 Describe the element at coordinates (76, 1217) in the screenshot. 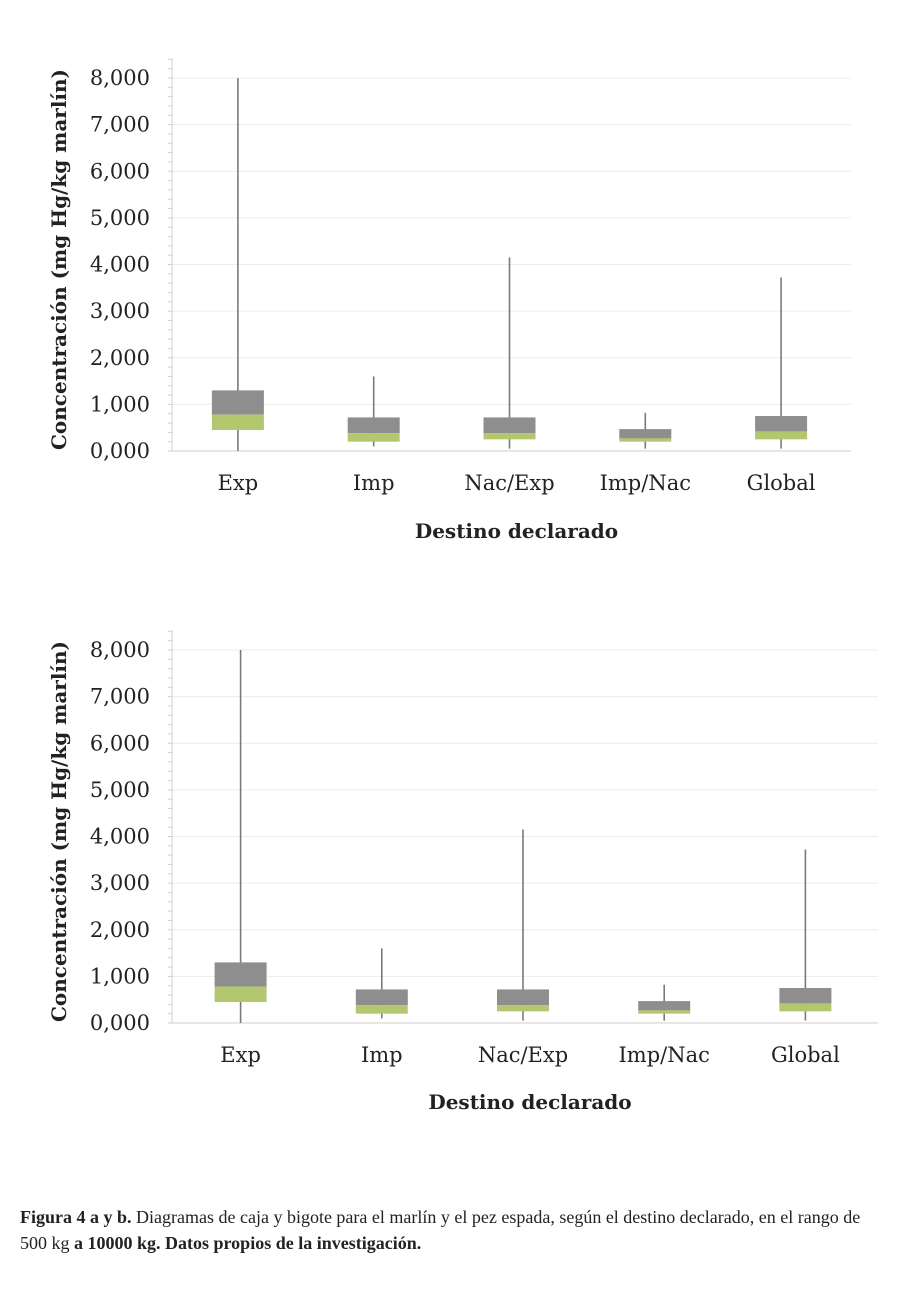

I see `caption-bold-prefix: Figura 4 a y b.` at that location.